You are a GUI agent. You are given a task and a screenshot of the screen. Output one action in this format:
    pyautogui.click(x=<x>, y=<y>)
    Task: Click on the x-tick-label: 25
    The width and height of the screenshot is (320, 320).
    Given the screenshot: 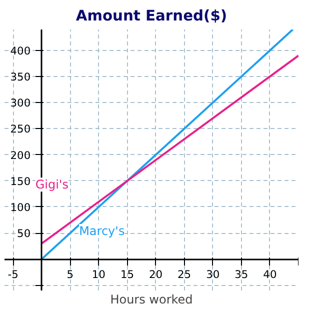 What is the action you would take?
    pyautogui.click(x=185, y=275)
    